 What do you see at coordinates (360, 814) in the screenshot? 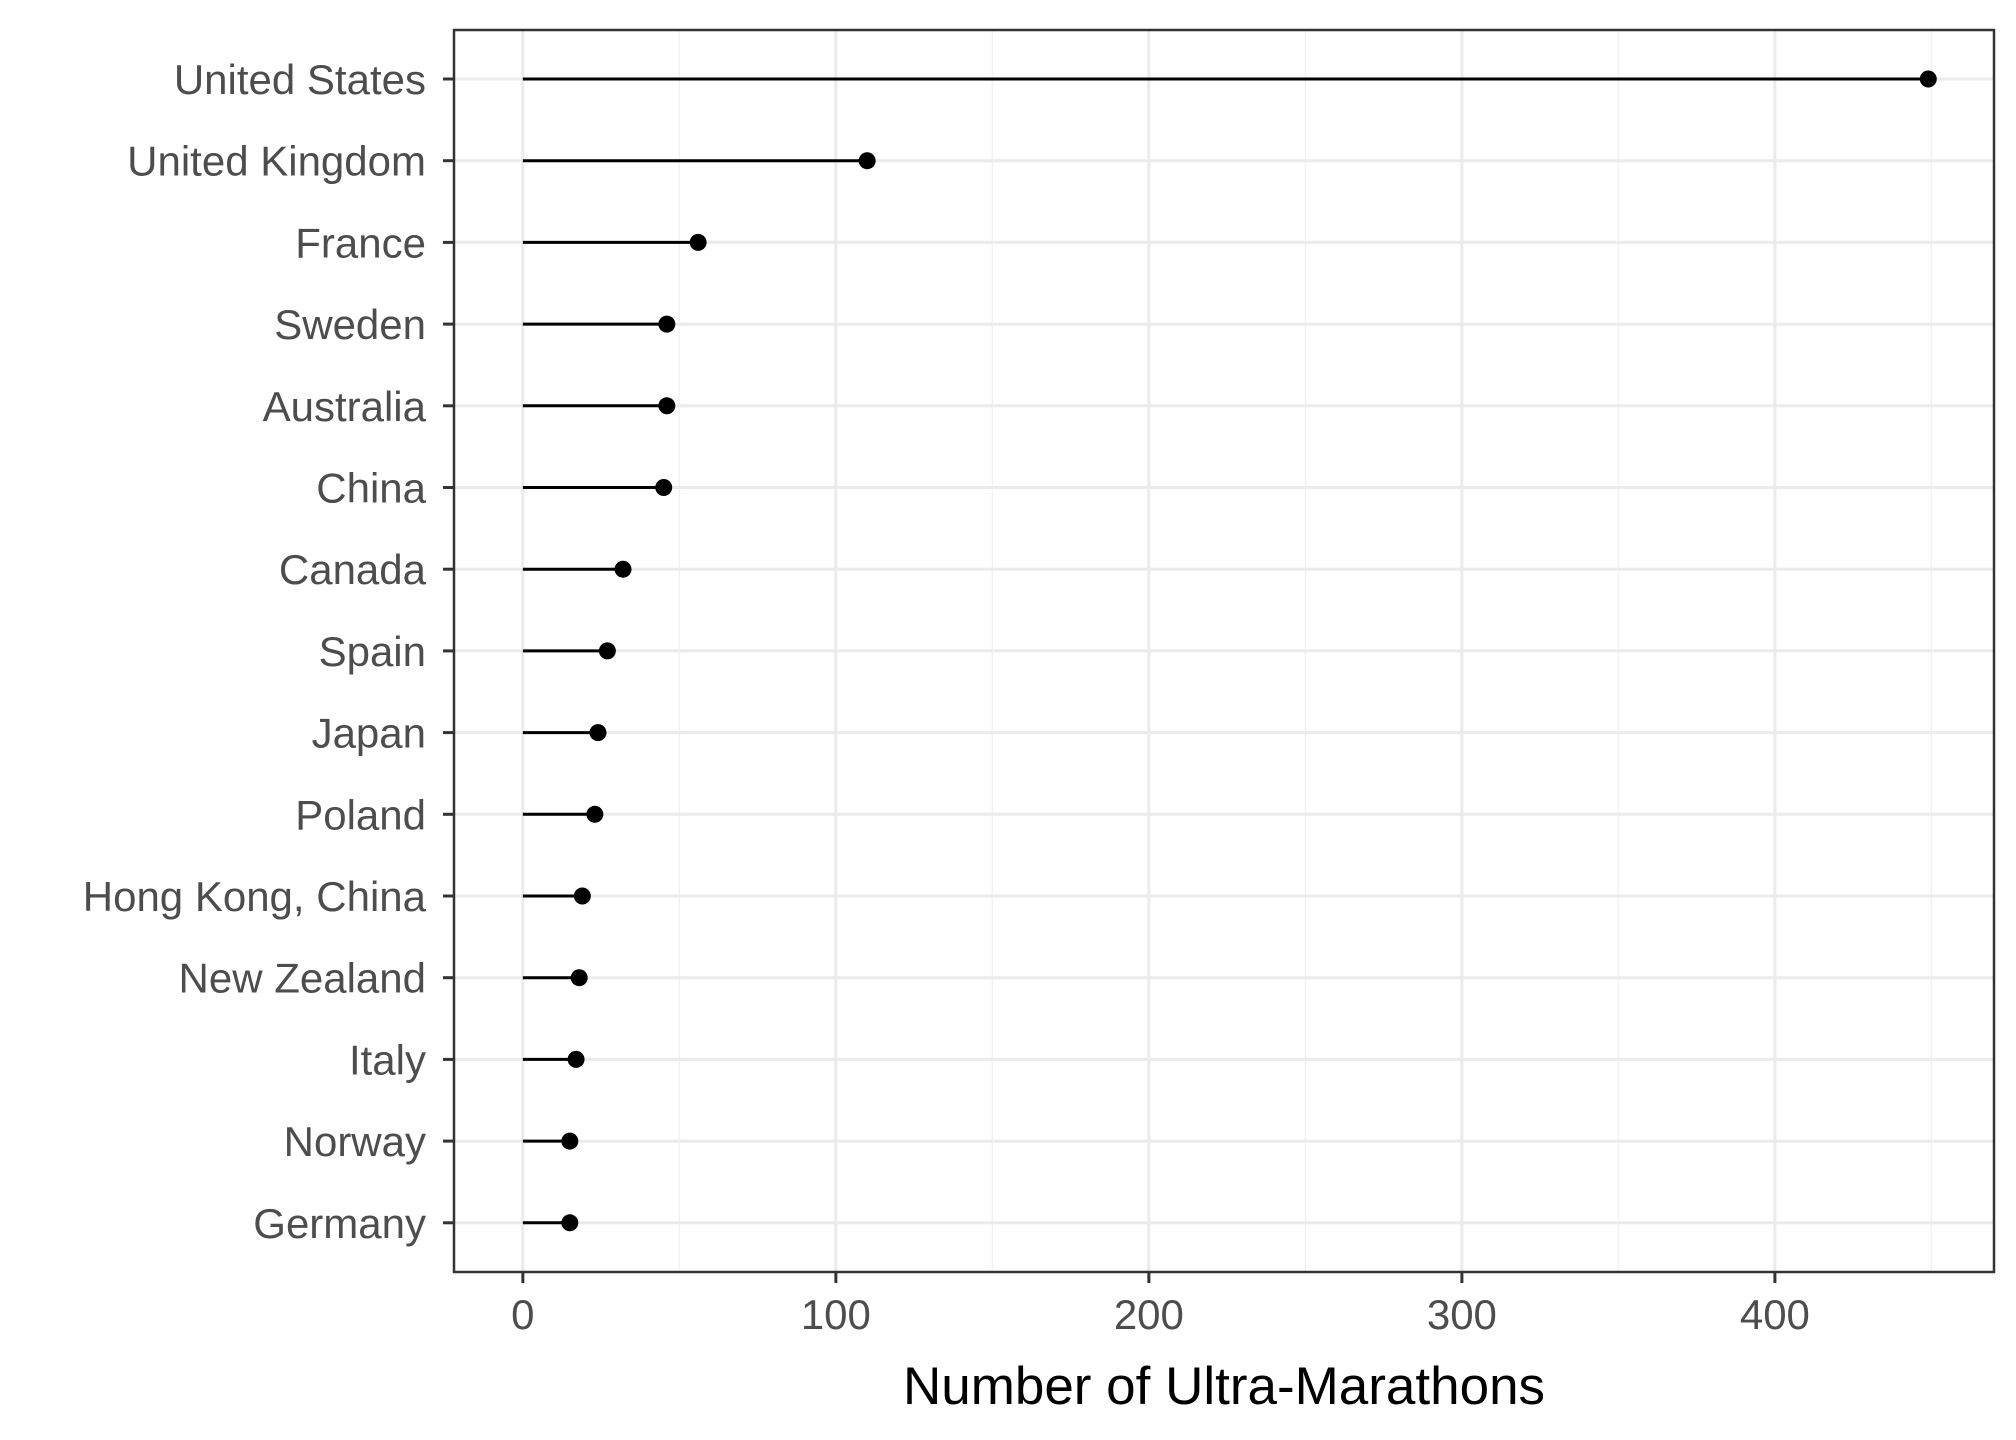
I see `y-tick-label: Poland` at bounding box center [360, 814].